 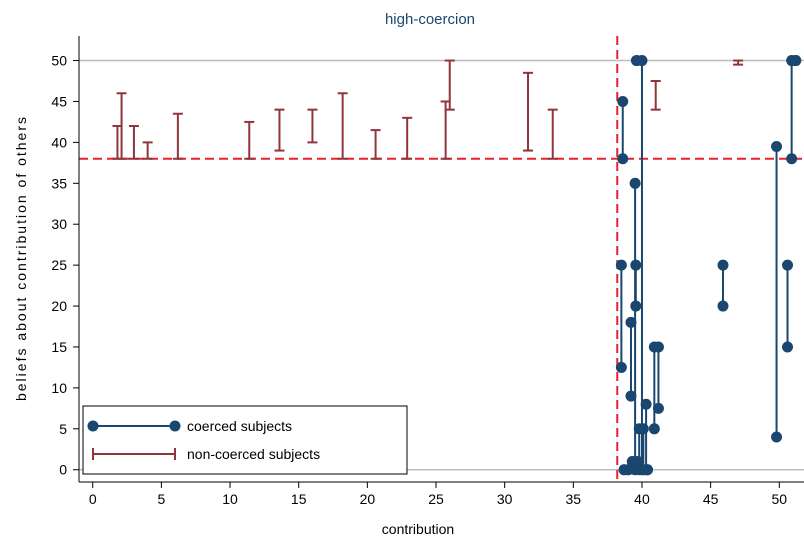 What do you see at coordinates (161, 499) in the screenshot?
I see `x-tick-label: 5` at bounding box center [161, 499].